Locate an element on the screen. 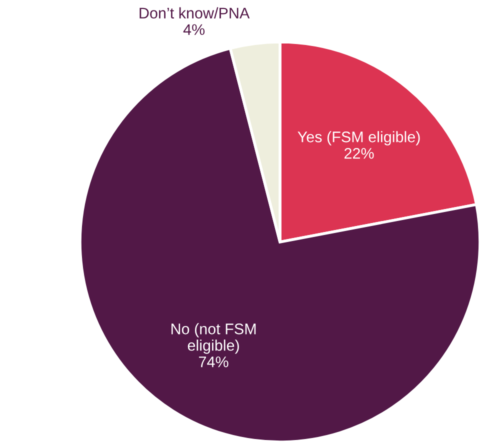  data-label: 74% is located at coordinates (213, 362).